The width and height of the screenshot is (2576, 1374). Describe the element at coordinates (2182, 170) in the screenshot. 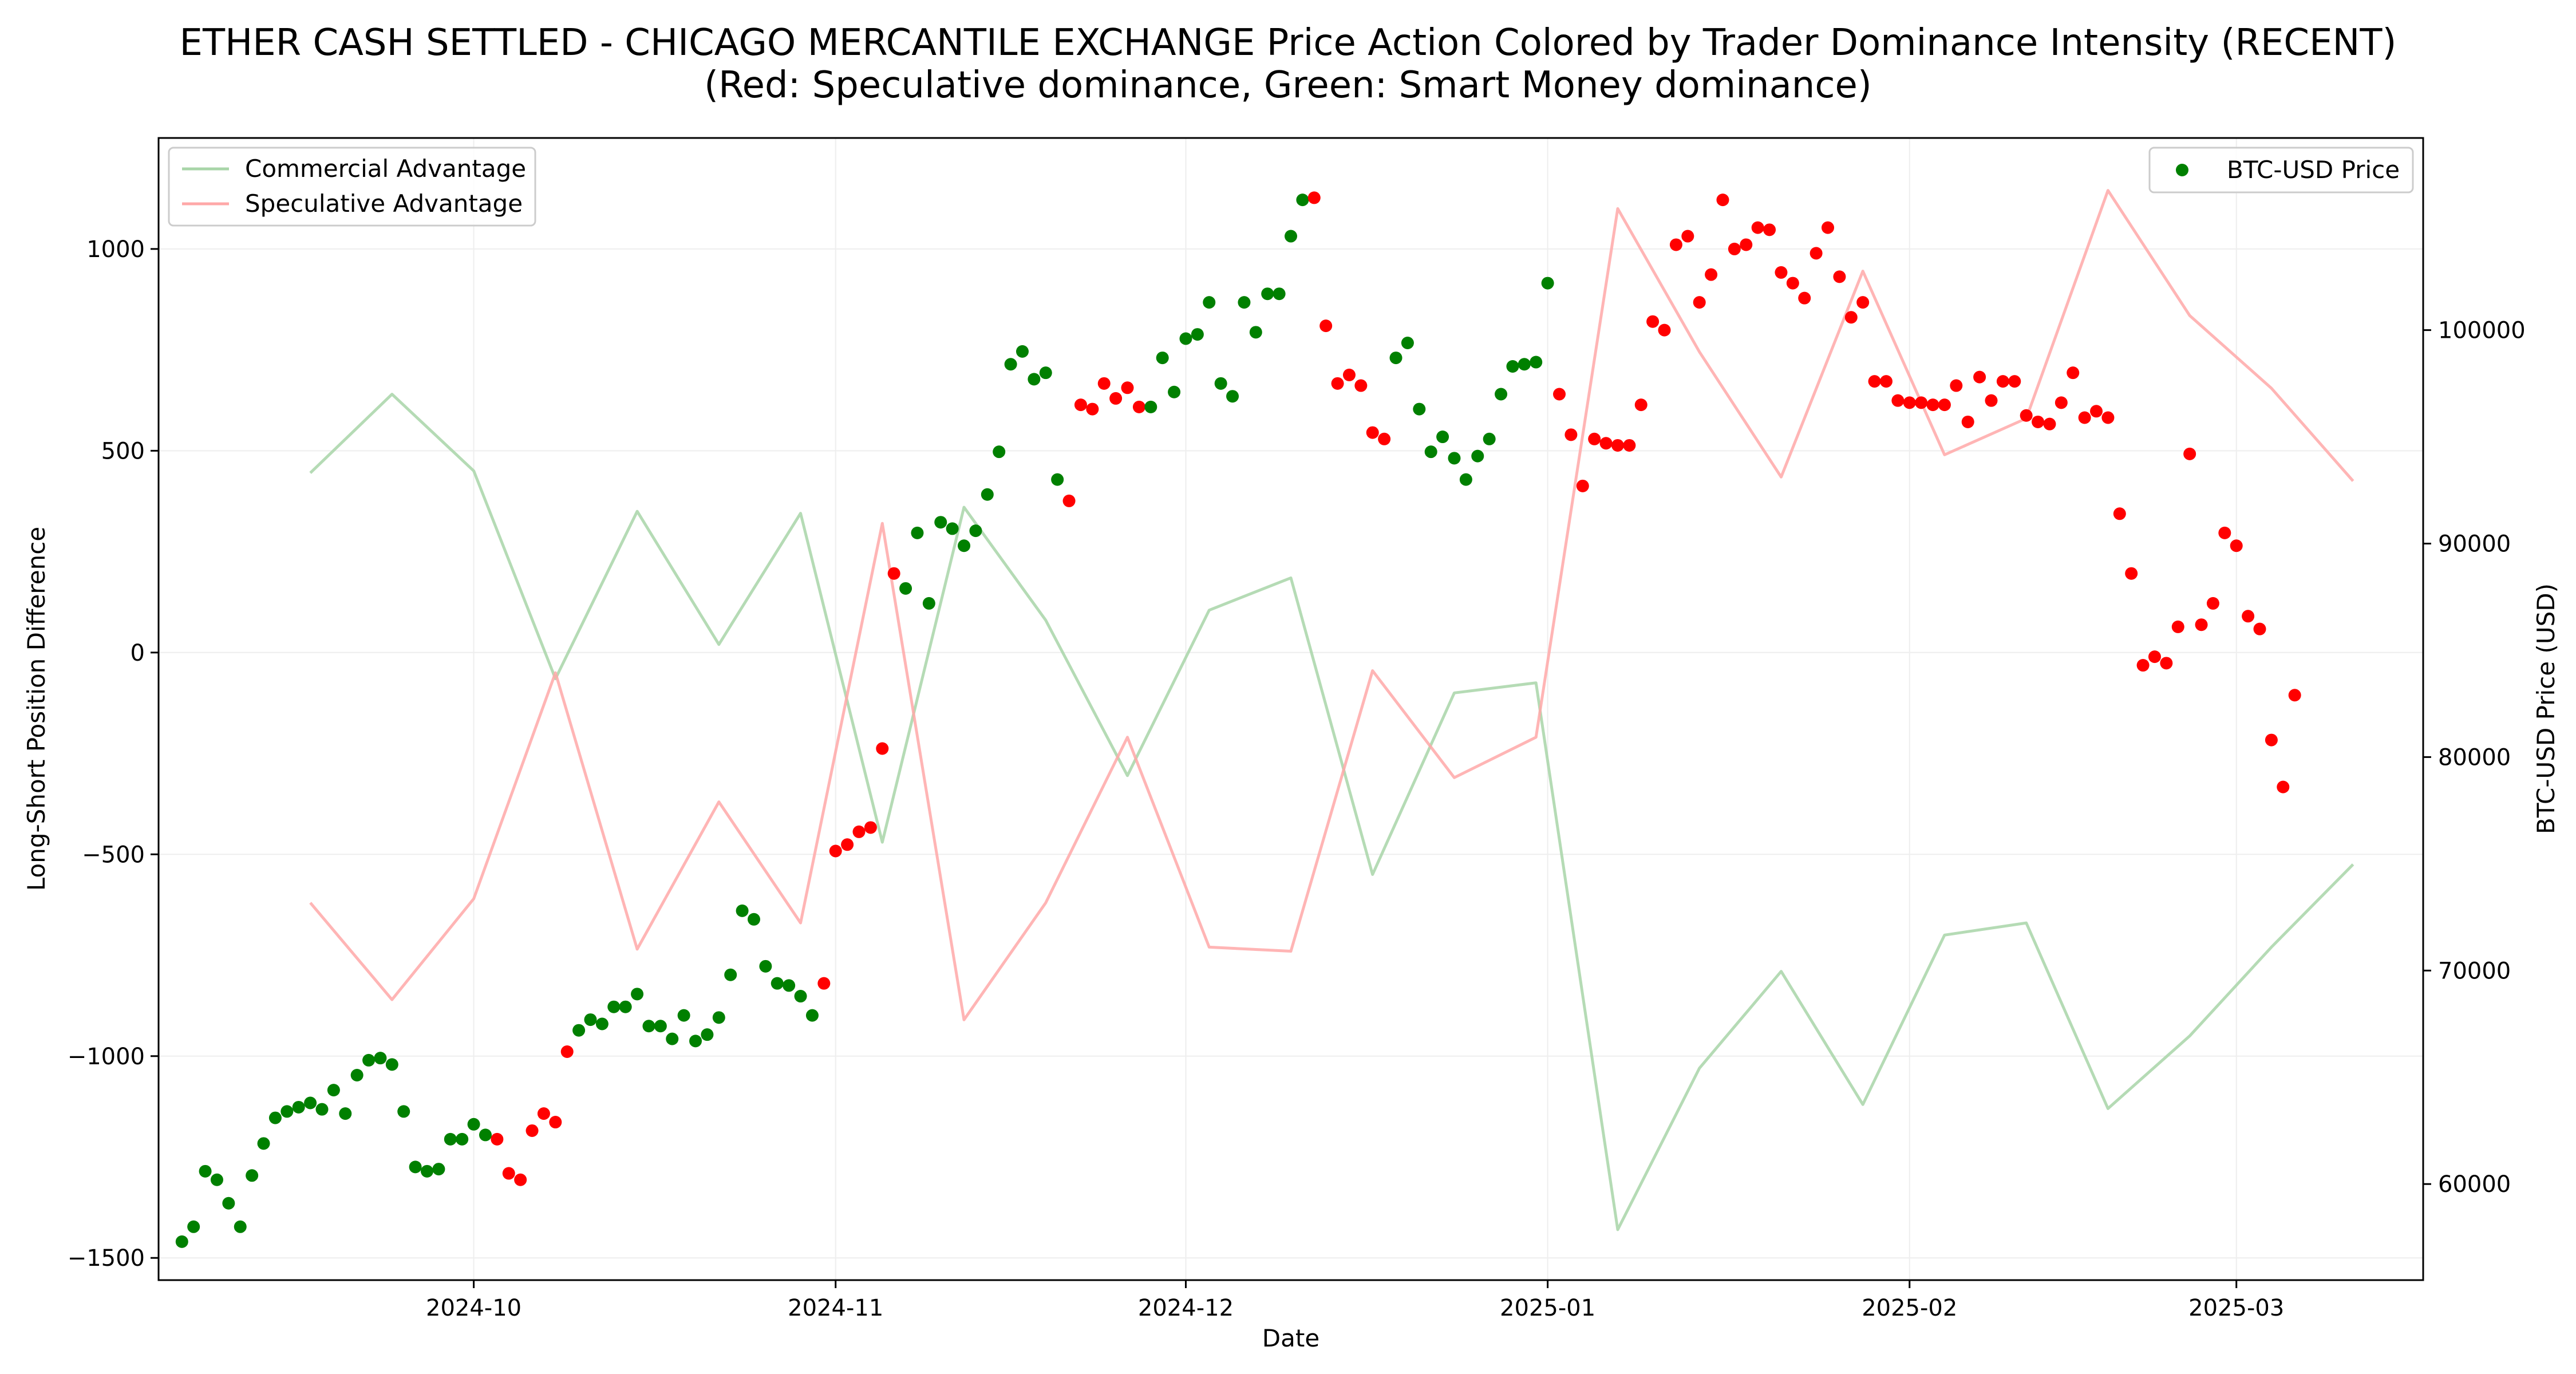

I see `legend-price-swatch` at that location.